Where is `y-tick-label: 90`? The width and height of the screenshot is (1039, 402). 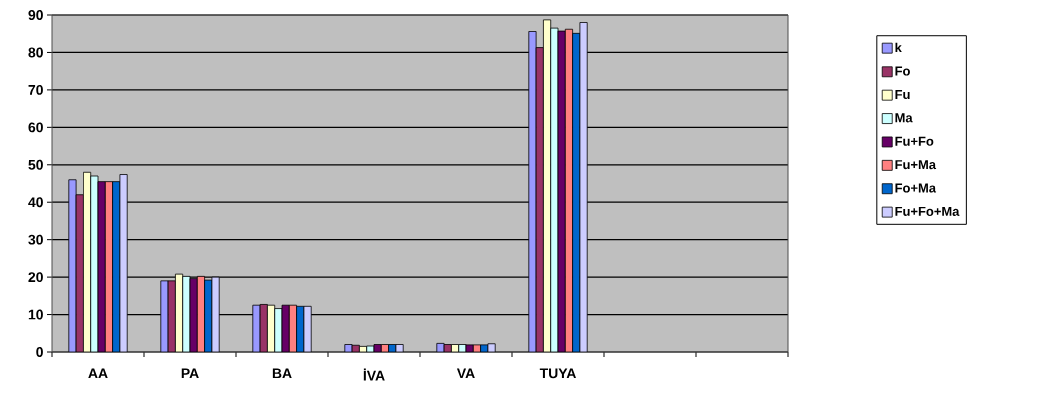 y-tick-label: 90 is located at coordinates (35, 15).